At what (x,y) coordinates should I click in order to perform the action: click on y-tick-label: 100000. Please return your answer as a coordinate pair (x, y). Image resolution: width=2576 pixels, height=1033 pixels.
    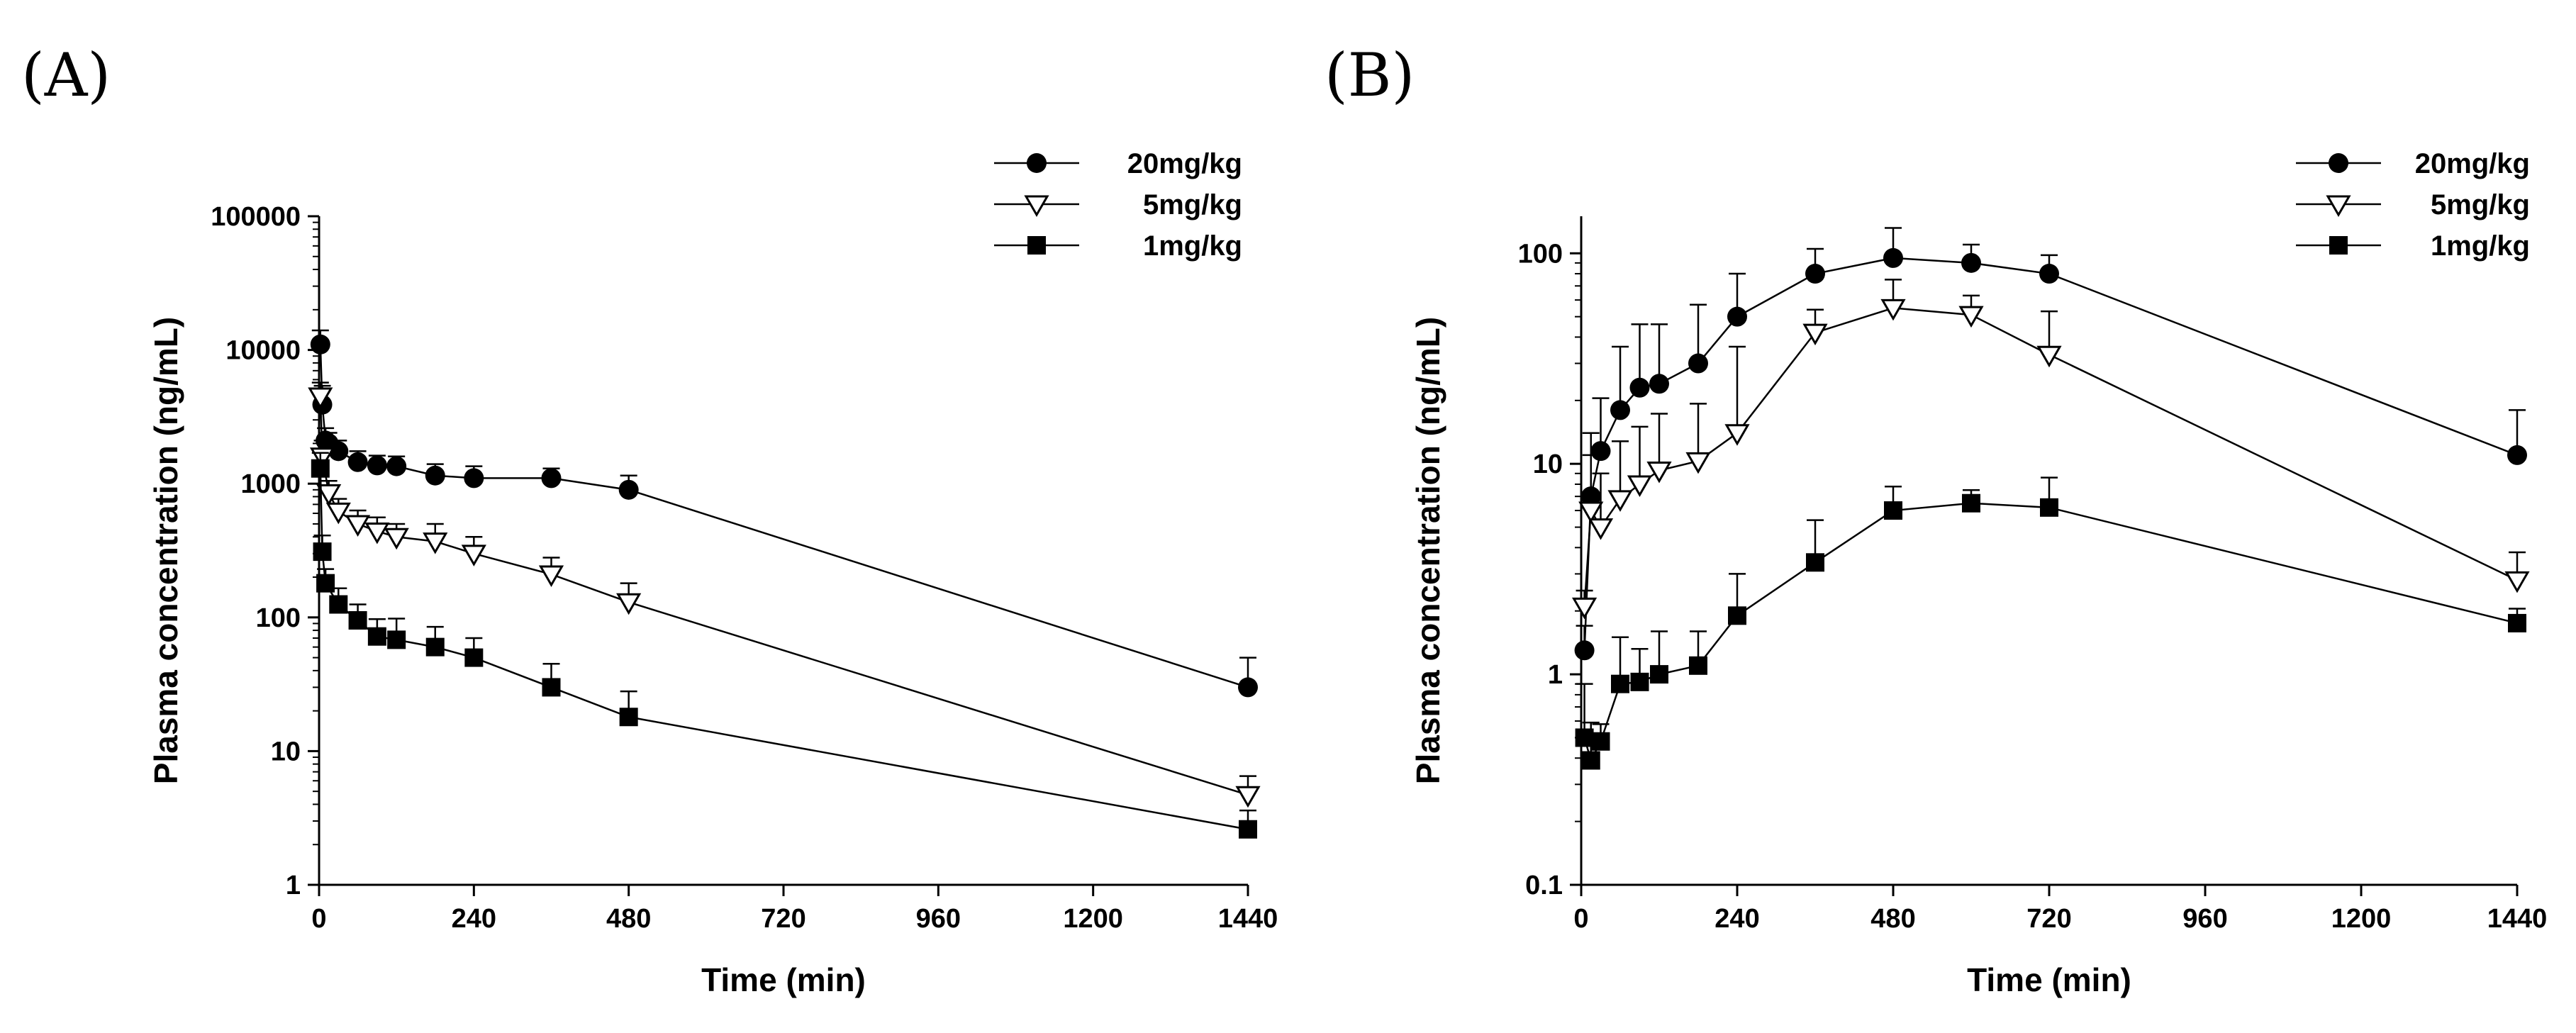
    Looking at the image, I should click on (256, 217).